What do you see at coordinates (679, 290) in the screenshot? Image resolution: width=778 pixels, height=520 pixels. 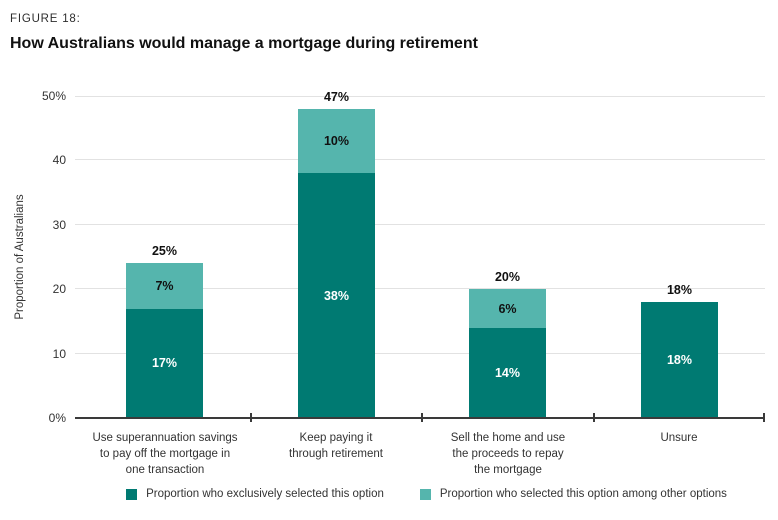 I see `bar-total-label: 18%` at bounding box center [679, 290].